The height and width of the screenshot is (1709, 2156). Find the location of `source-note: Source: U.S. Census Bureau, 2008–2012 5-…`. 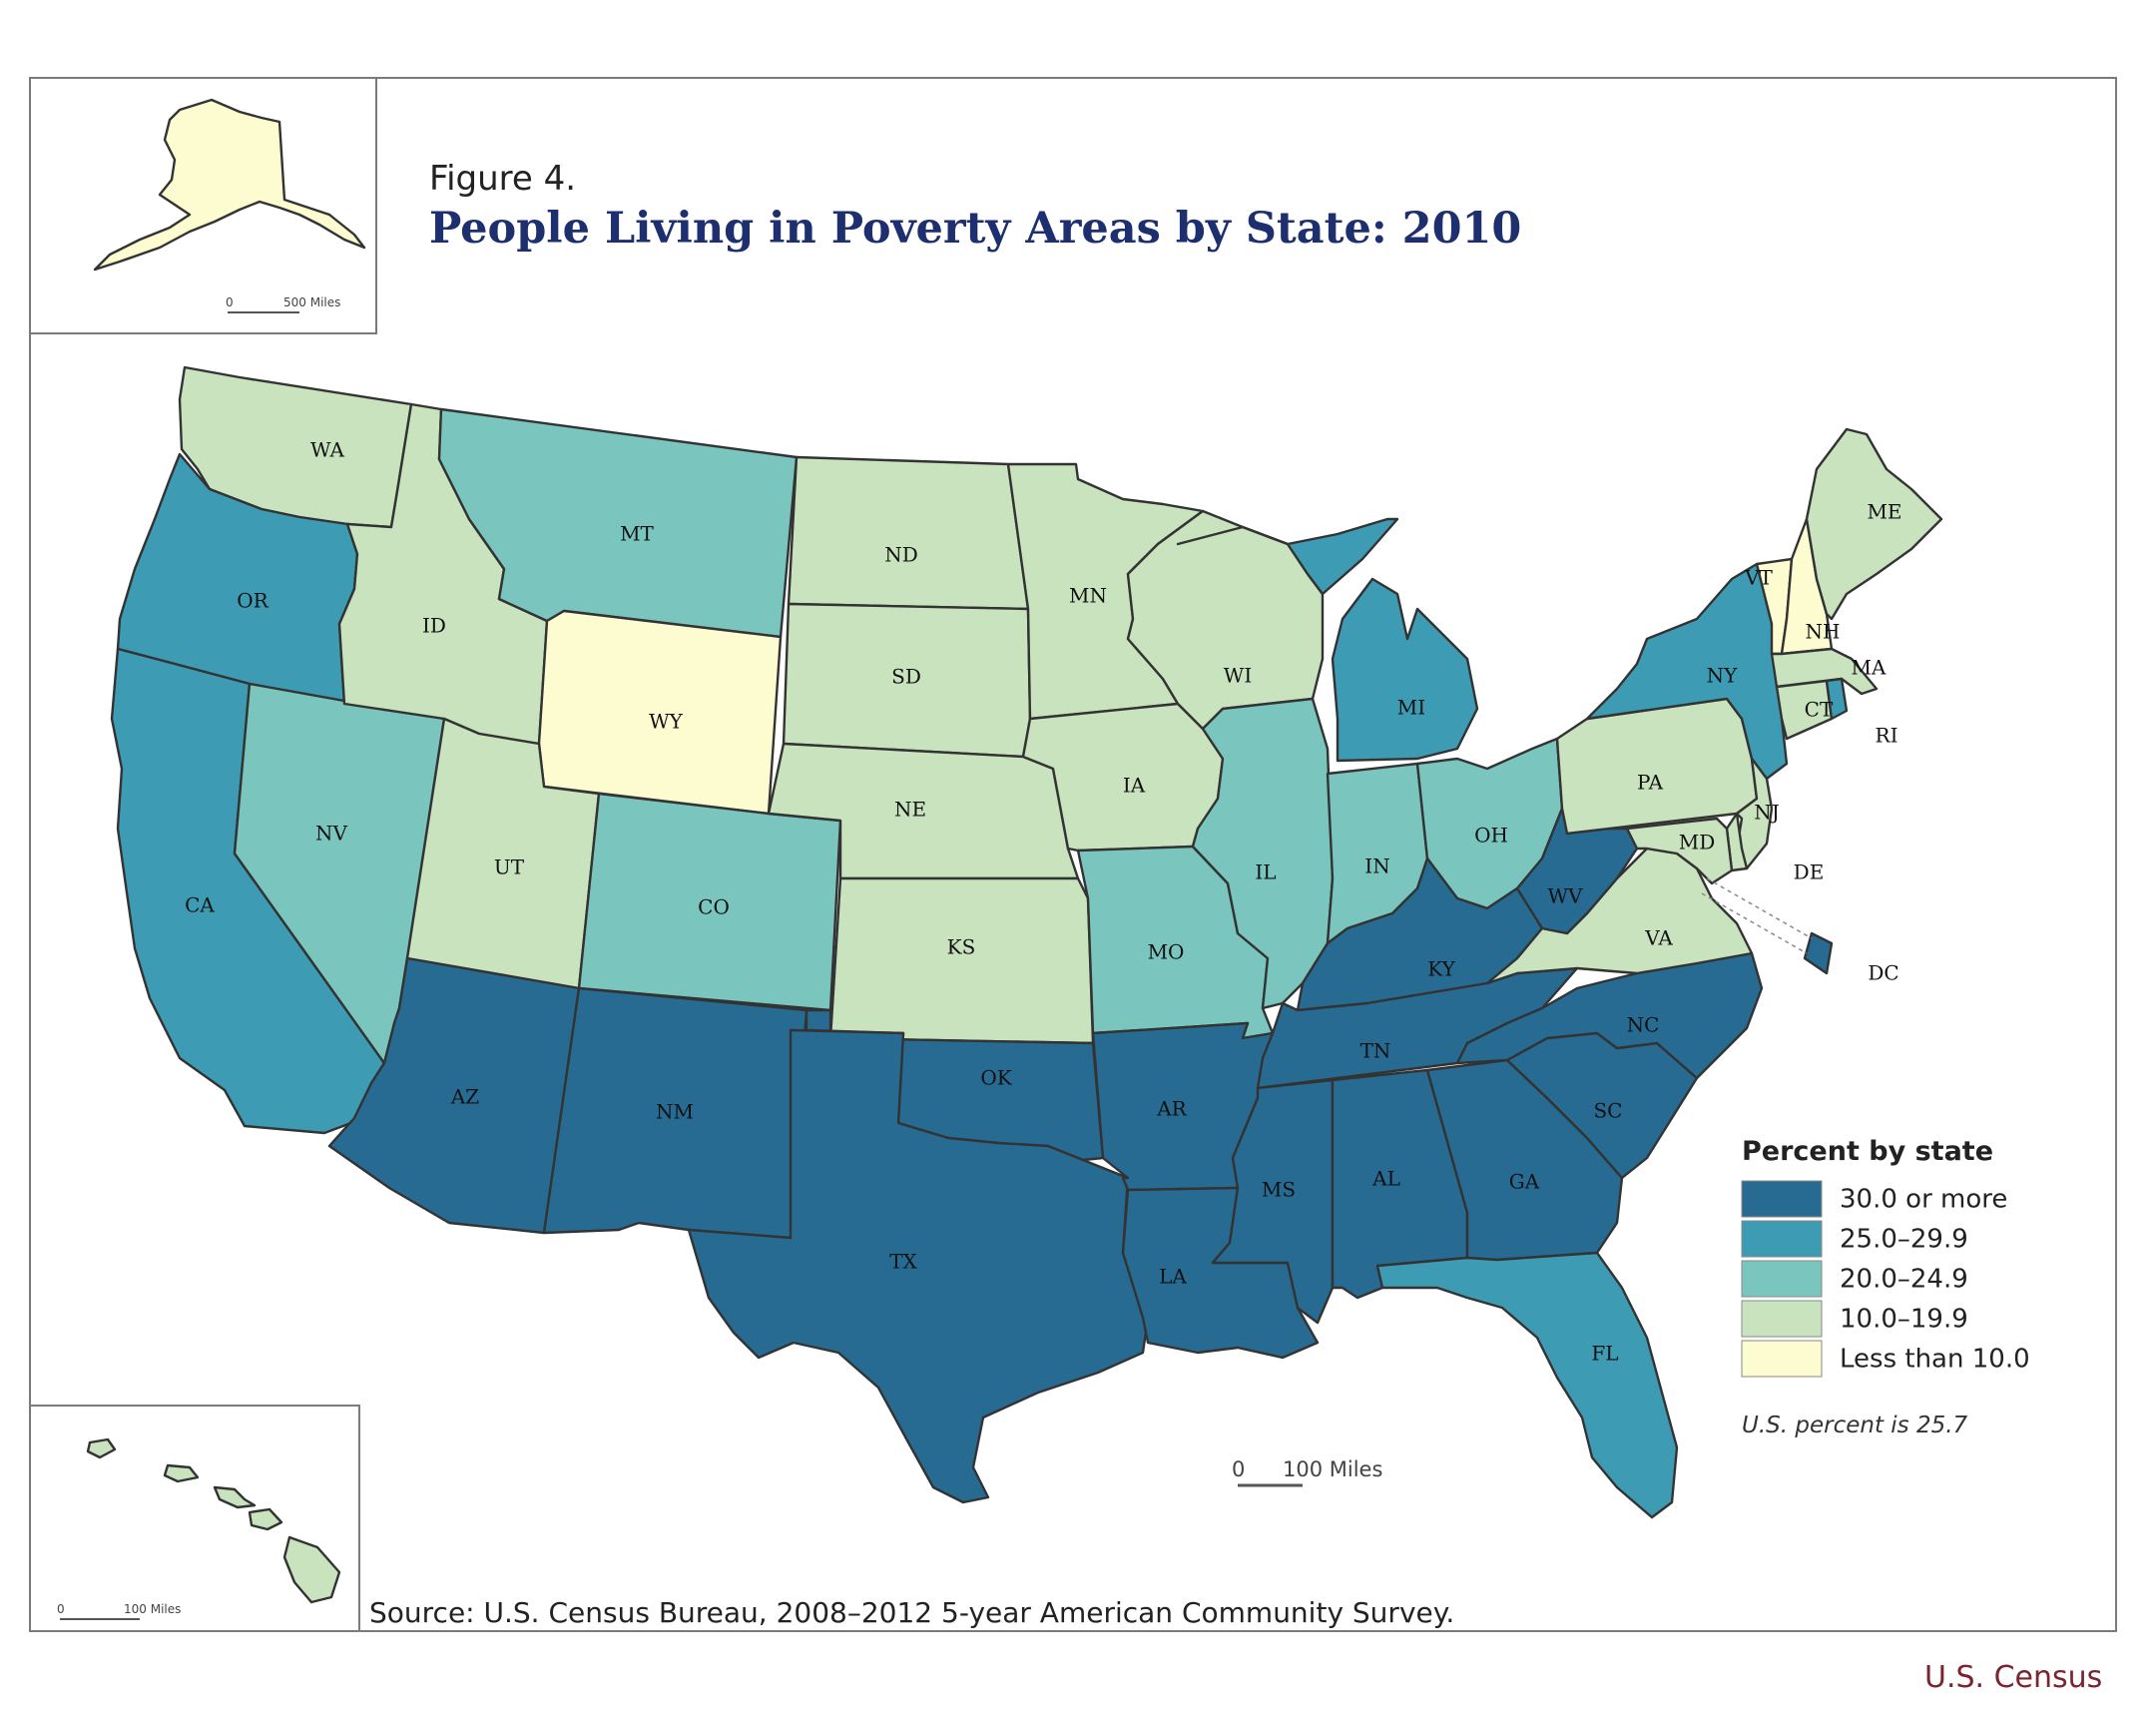

source-note: Source: U.S. Census Bureau, 2008–2012 5-… is located at coordinates (911, 1612).